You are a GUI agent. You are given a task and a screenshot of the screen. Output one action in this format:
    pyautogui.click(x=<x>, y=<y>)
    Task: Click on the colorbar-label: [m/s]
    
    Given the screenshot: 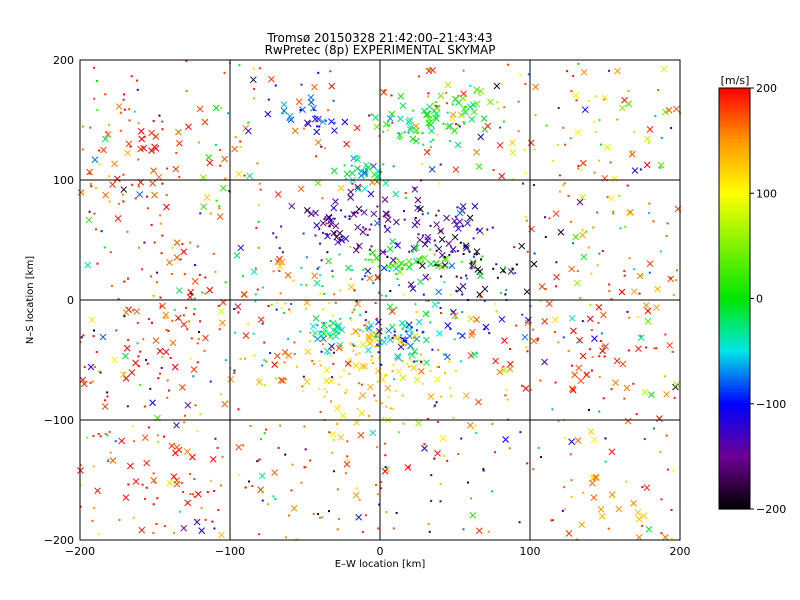 What is the action you would take?
    pyautogui.click(x=735, y=80)
    